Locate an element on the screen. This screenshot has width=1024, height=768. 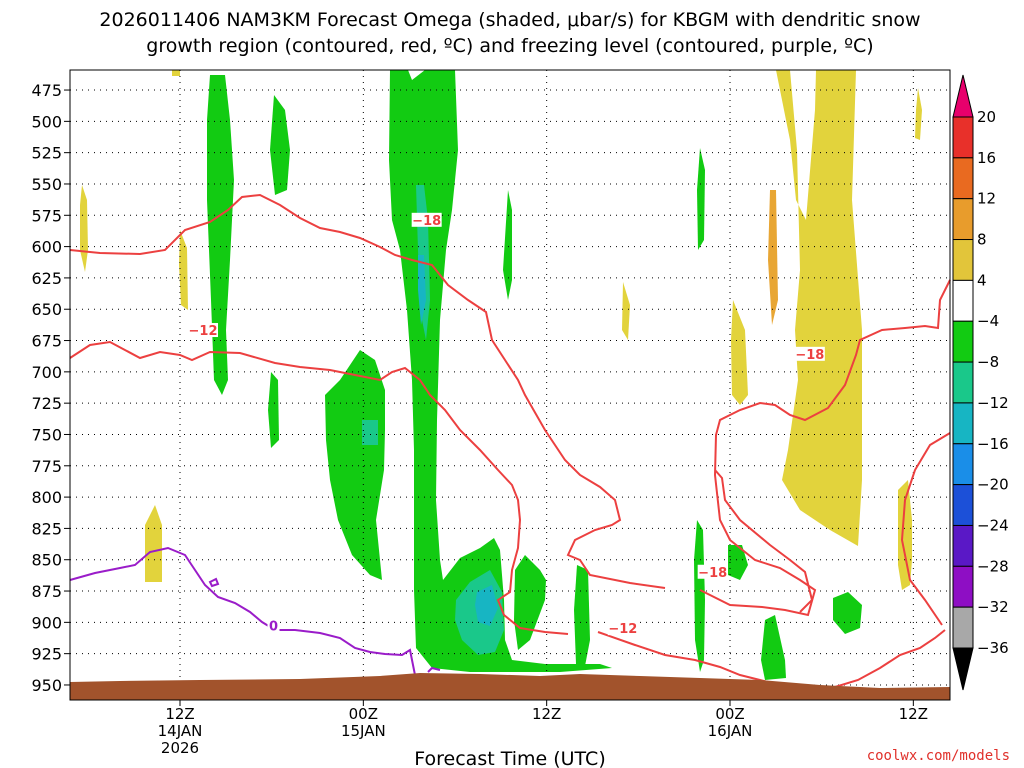
y-tick-label-475: 475 is located at coordinates (46, 90).